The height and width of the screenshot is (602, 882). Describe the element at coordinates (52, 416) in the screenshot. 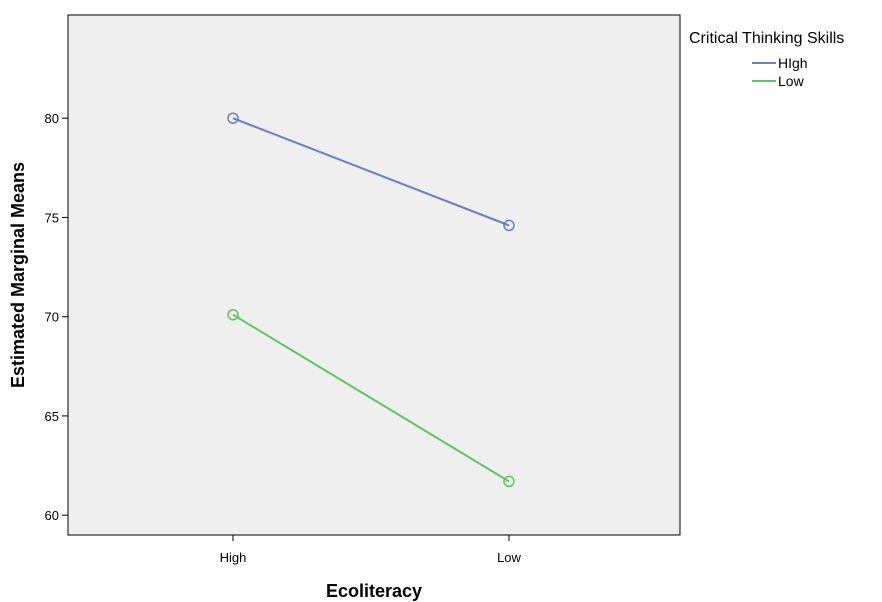

I see `y-tick-label: 65` at that location.